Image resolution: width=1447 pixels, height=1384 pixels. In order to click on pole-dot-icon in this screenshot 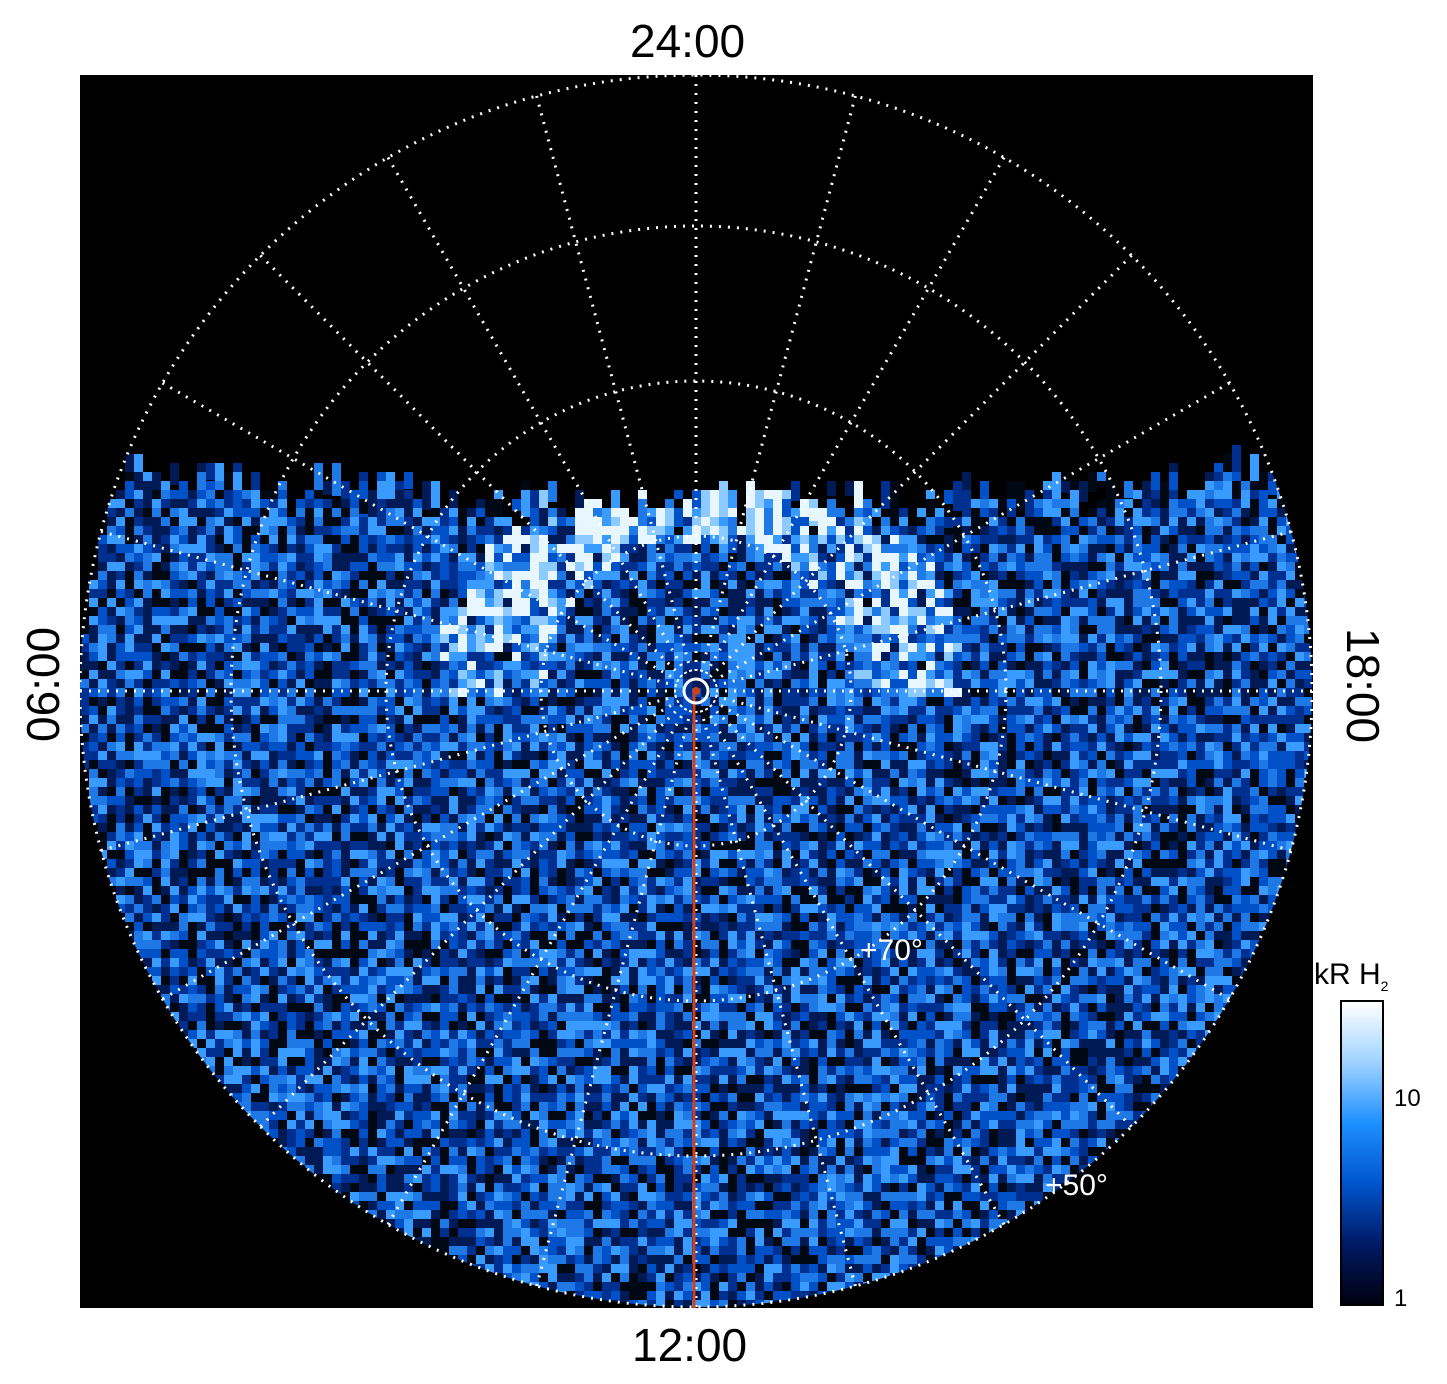, I will do `click(696, 691)`.